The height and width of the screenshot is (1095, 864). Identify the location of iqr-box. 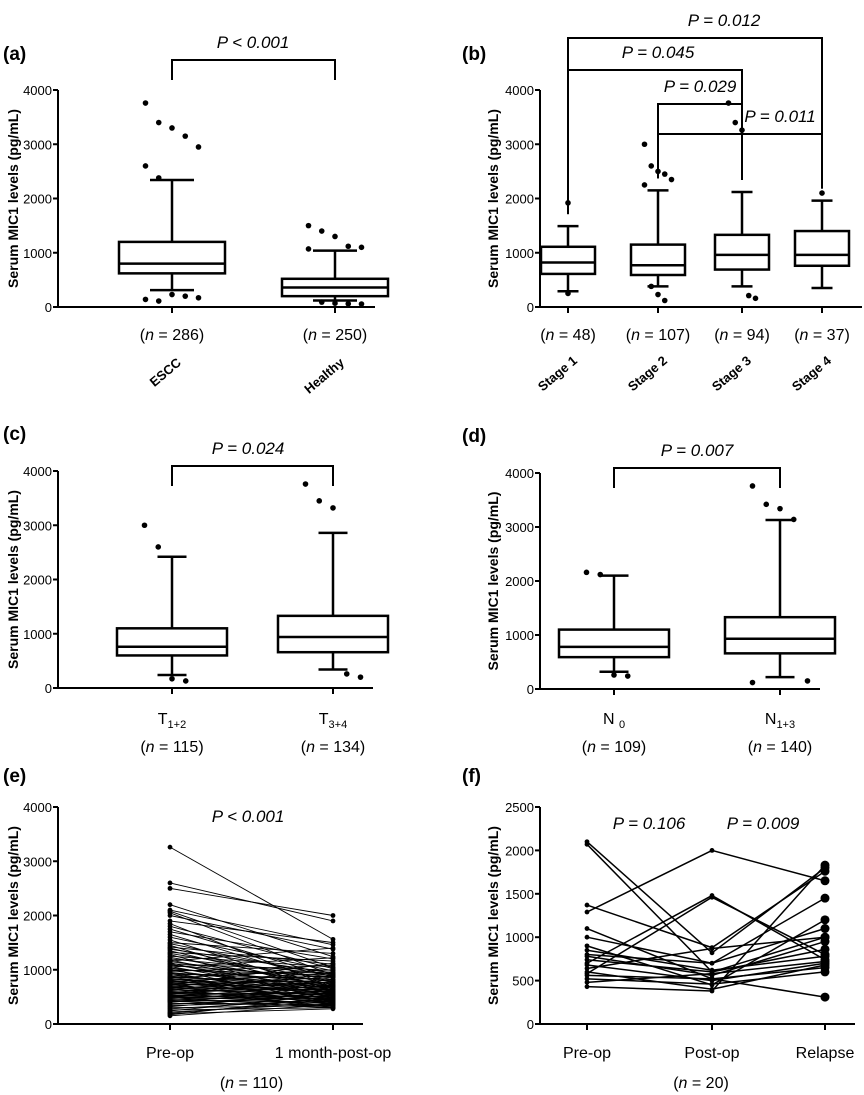
(172, 642).